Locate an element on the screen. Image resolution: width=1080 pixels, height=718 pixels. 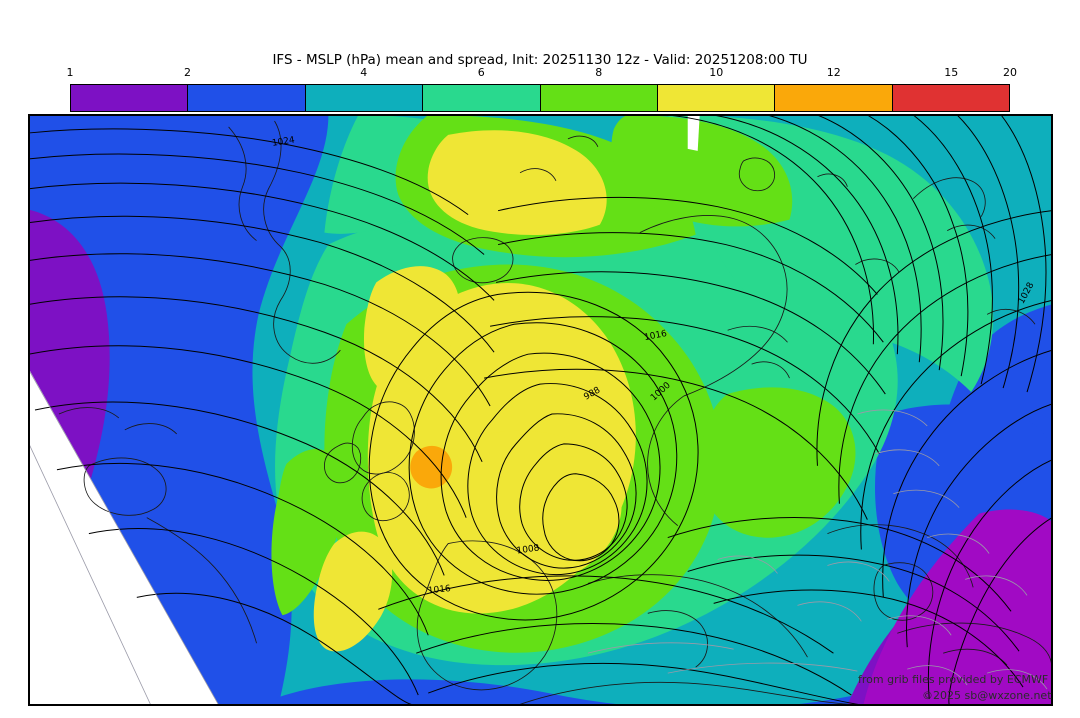
colorbar-tick-12: 12 is located at coordinates (833, 72).